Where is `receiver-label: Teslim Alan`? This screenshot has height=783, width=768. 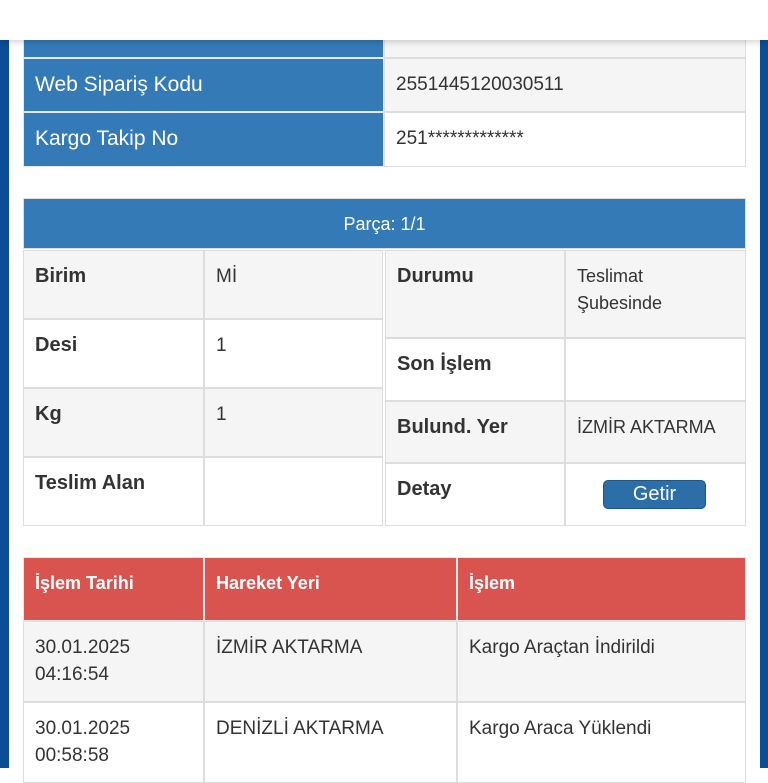 receiver-label: Teslim Alan is located at coordinates (113, 491).